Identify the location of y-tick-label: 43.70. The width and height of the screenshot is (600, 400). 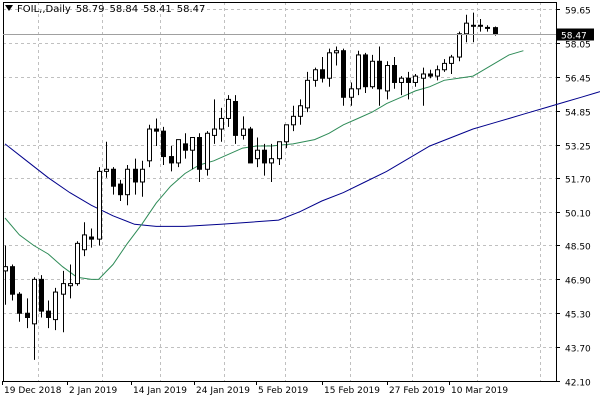
(578, 350).